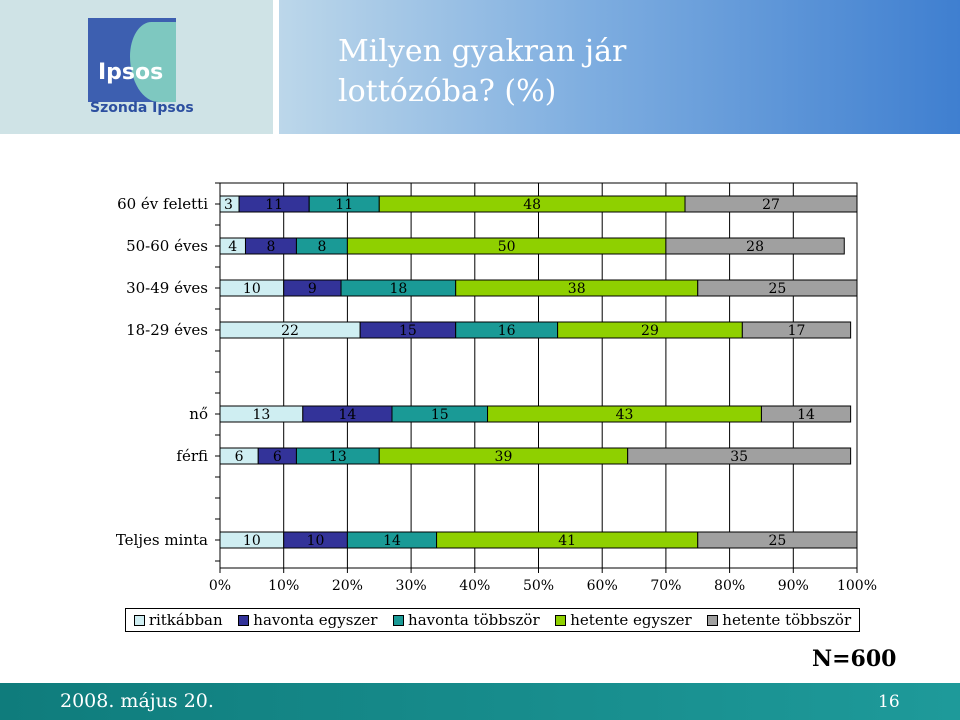 The height and width of the screenshot is (720, 960). What do you see at coordinates (602, 586) in the screenshot?
I see `x-tick-label: 60%` at bounding box center [602, 586].